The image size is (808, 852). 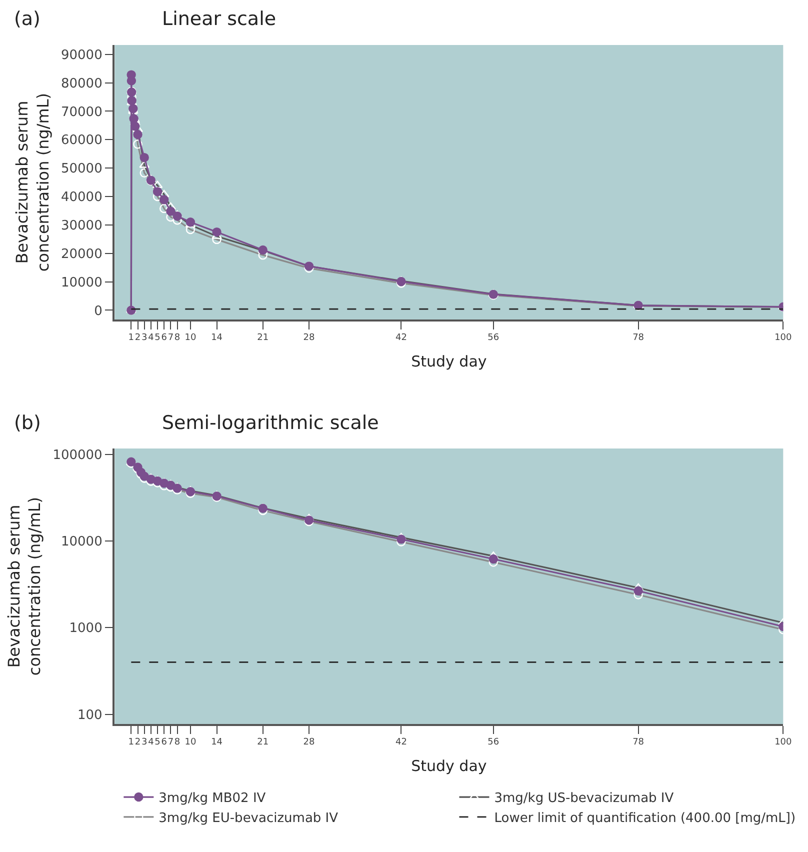 I want to click on y-tick-label: 30000, so click(x=81, y=226).